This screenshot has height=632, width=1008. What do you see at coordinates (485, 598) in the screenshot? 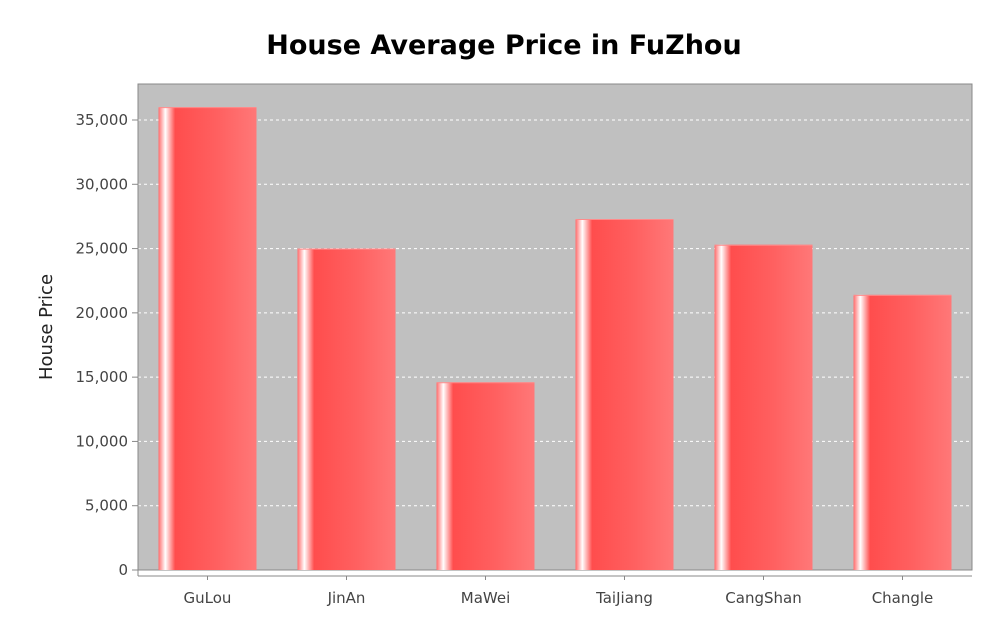
I see `x-tick-label: MaWei` at bounding box center [485, 598].